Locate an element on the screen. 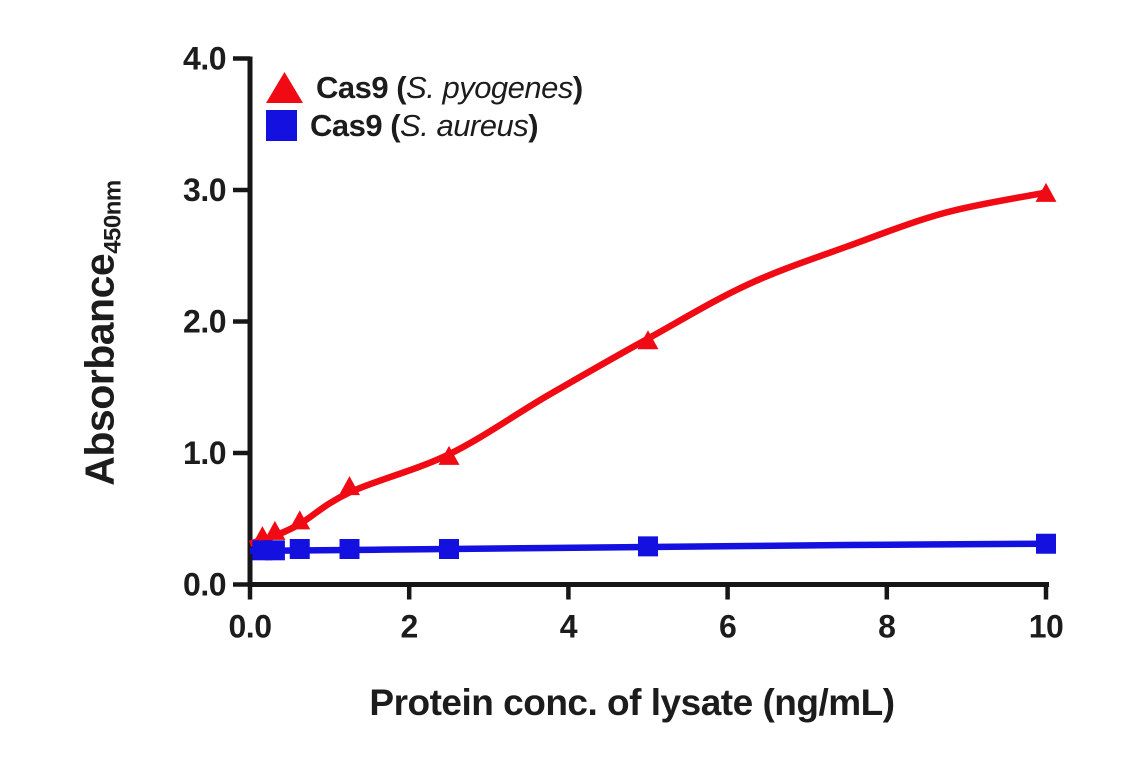 Image resolution: width=1141 pixels, height=768 pixels. y-tick-label: 3.0 is located at coordinates (204, 190).